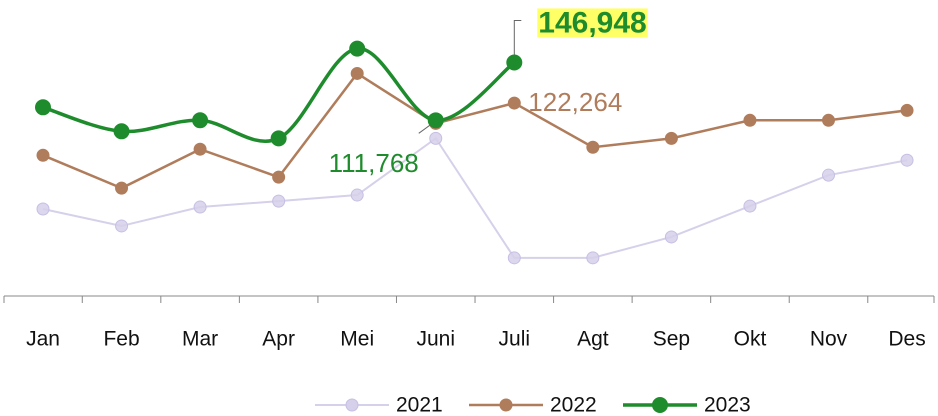  I want to click on series-line, so click(279, 94).